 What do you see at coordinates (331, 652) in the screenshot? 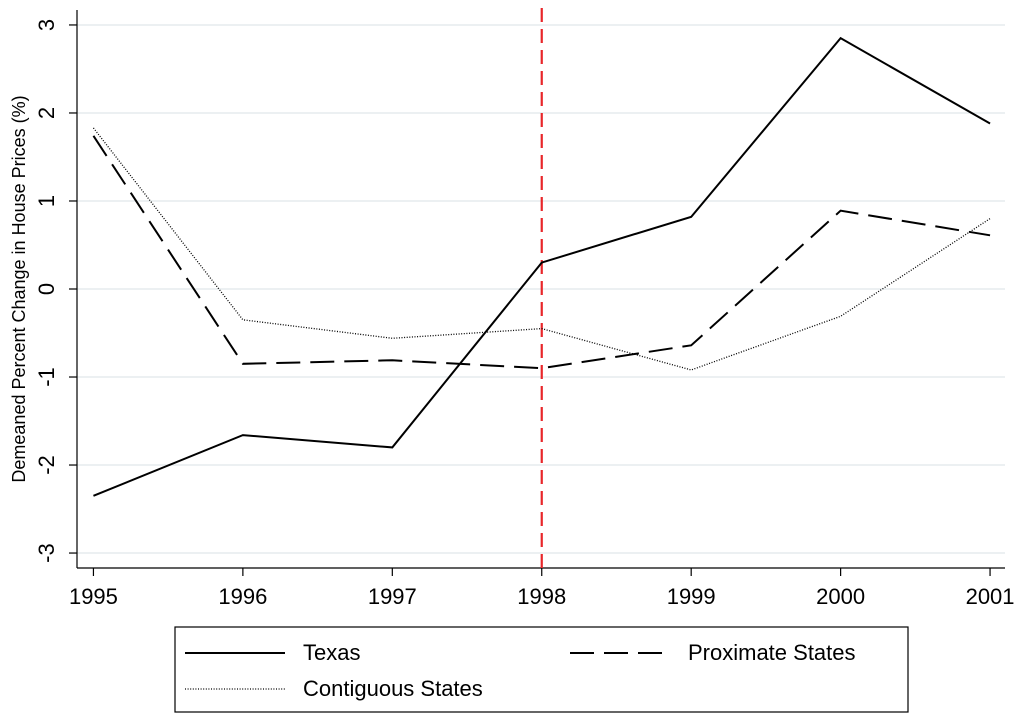
I see `legend-label: Texas` at bounding box center [331, 652].